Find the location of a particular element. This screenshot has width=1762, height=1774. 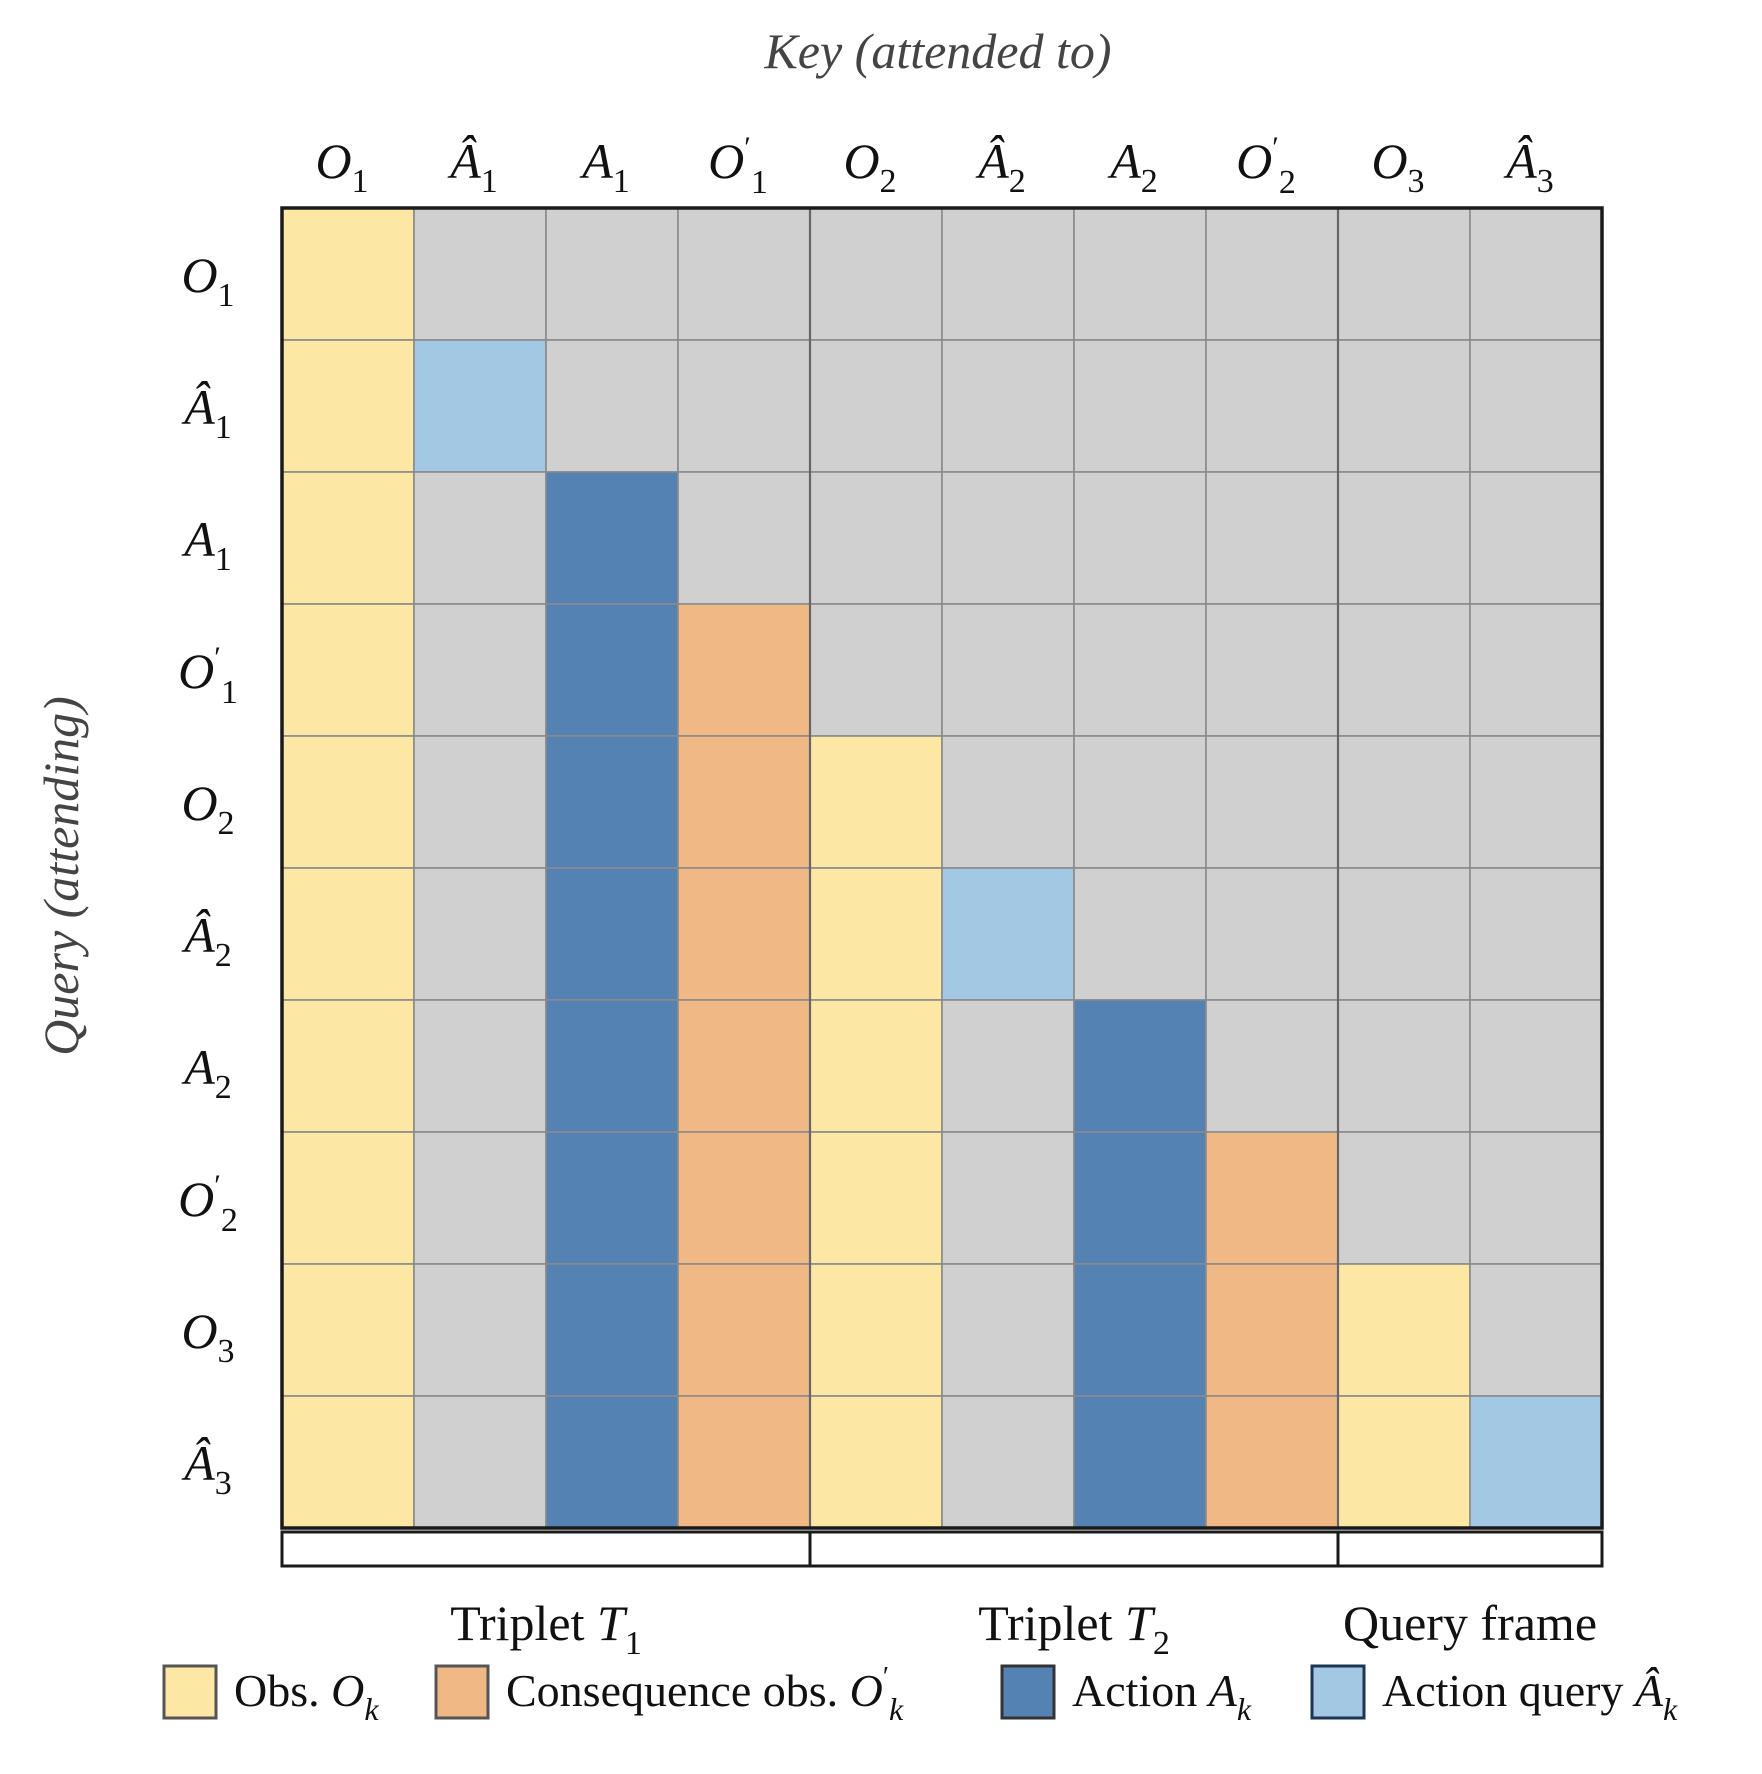

mask-cell-O2-Ah2 is located at coordinates (1008, 802).